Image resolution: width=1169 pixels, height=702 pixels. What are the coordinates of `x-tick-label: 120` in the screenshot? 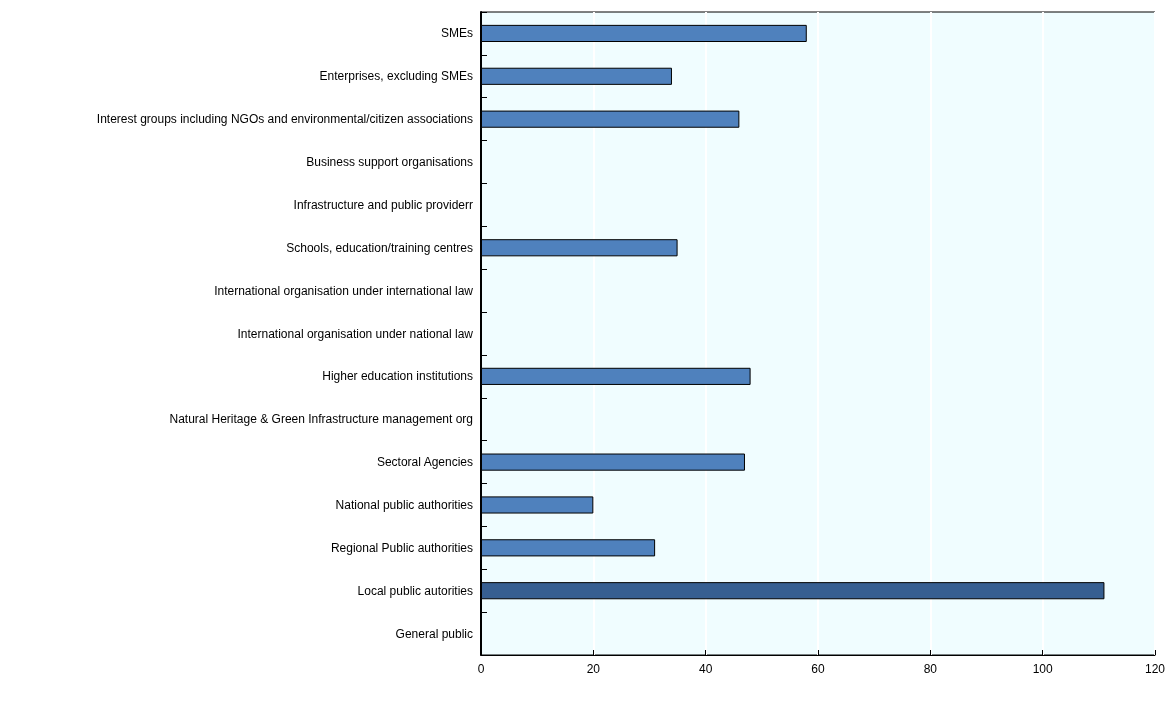 It's located at (1155, 669).